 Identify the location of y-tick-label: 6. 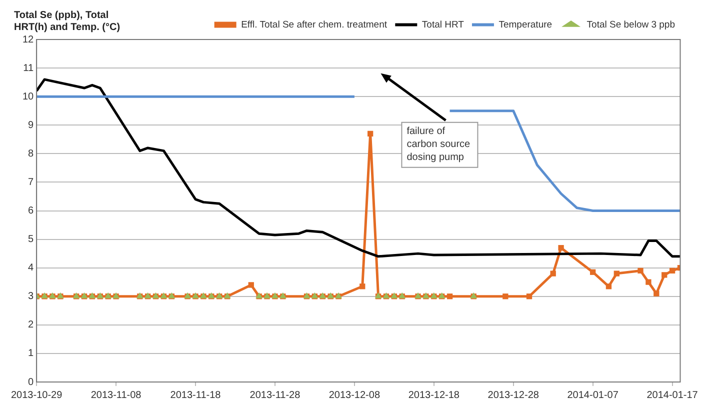
(31, 211).